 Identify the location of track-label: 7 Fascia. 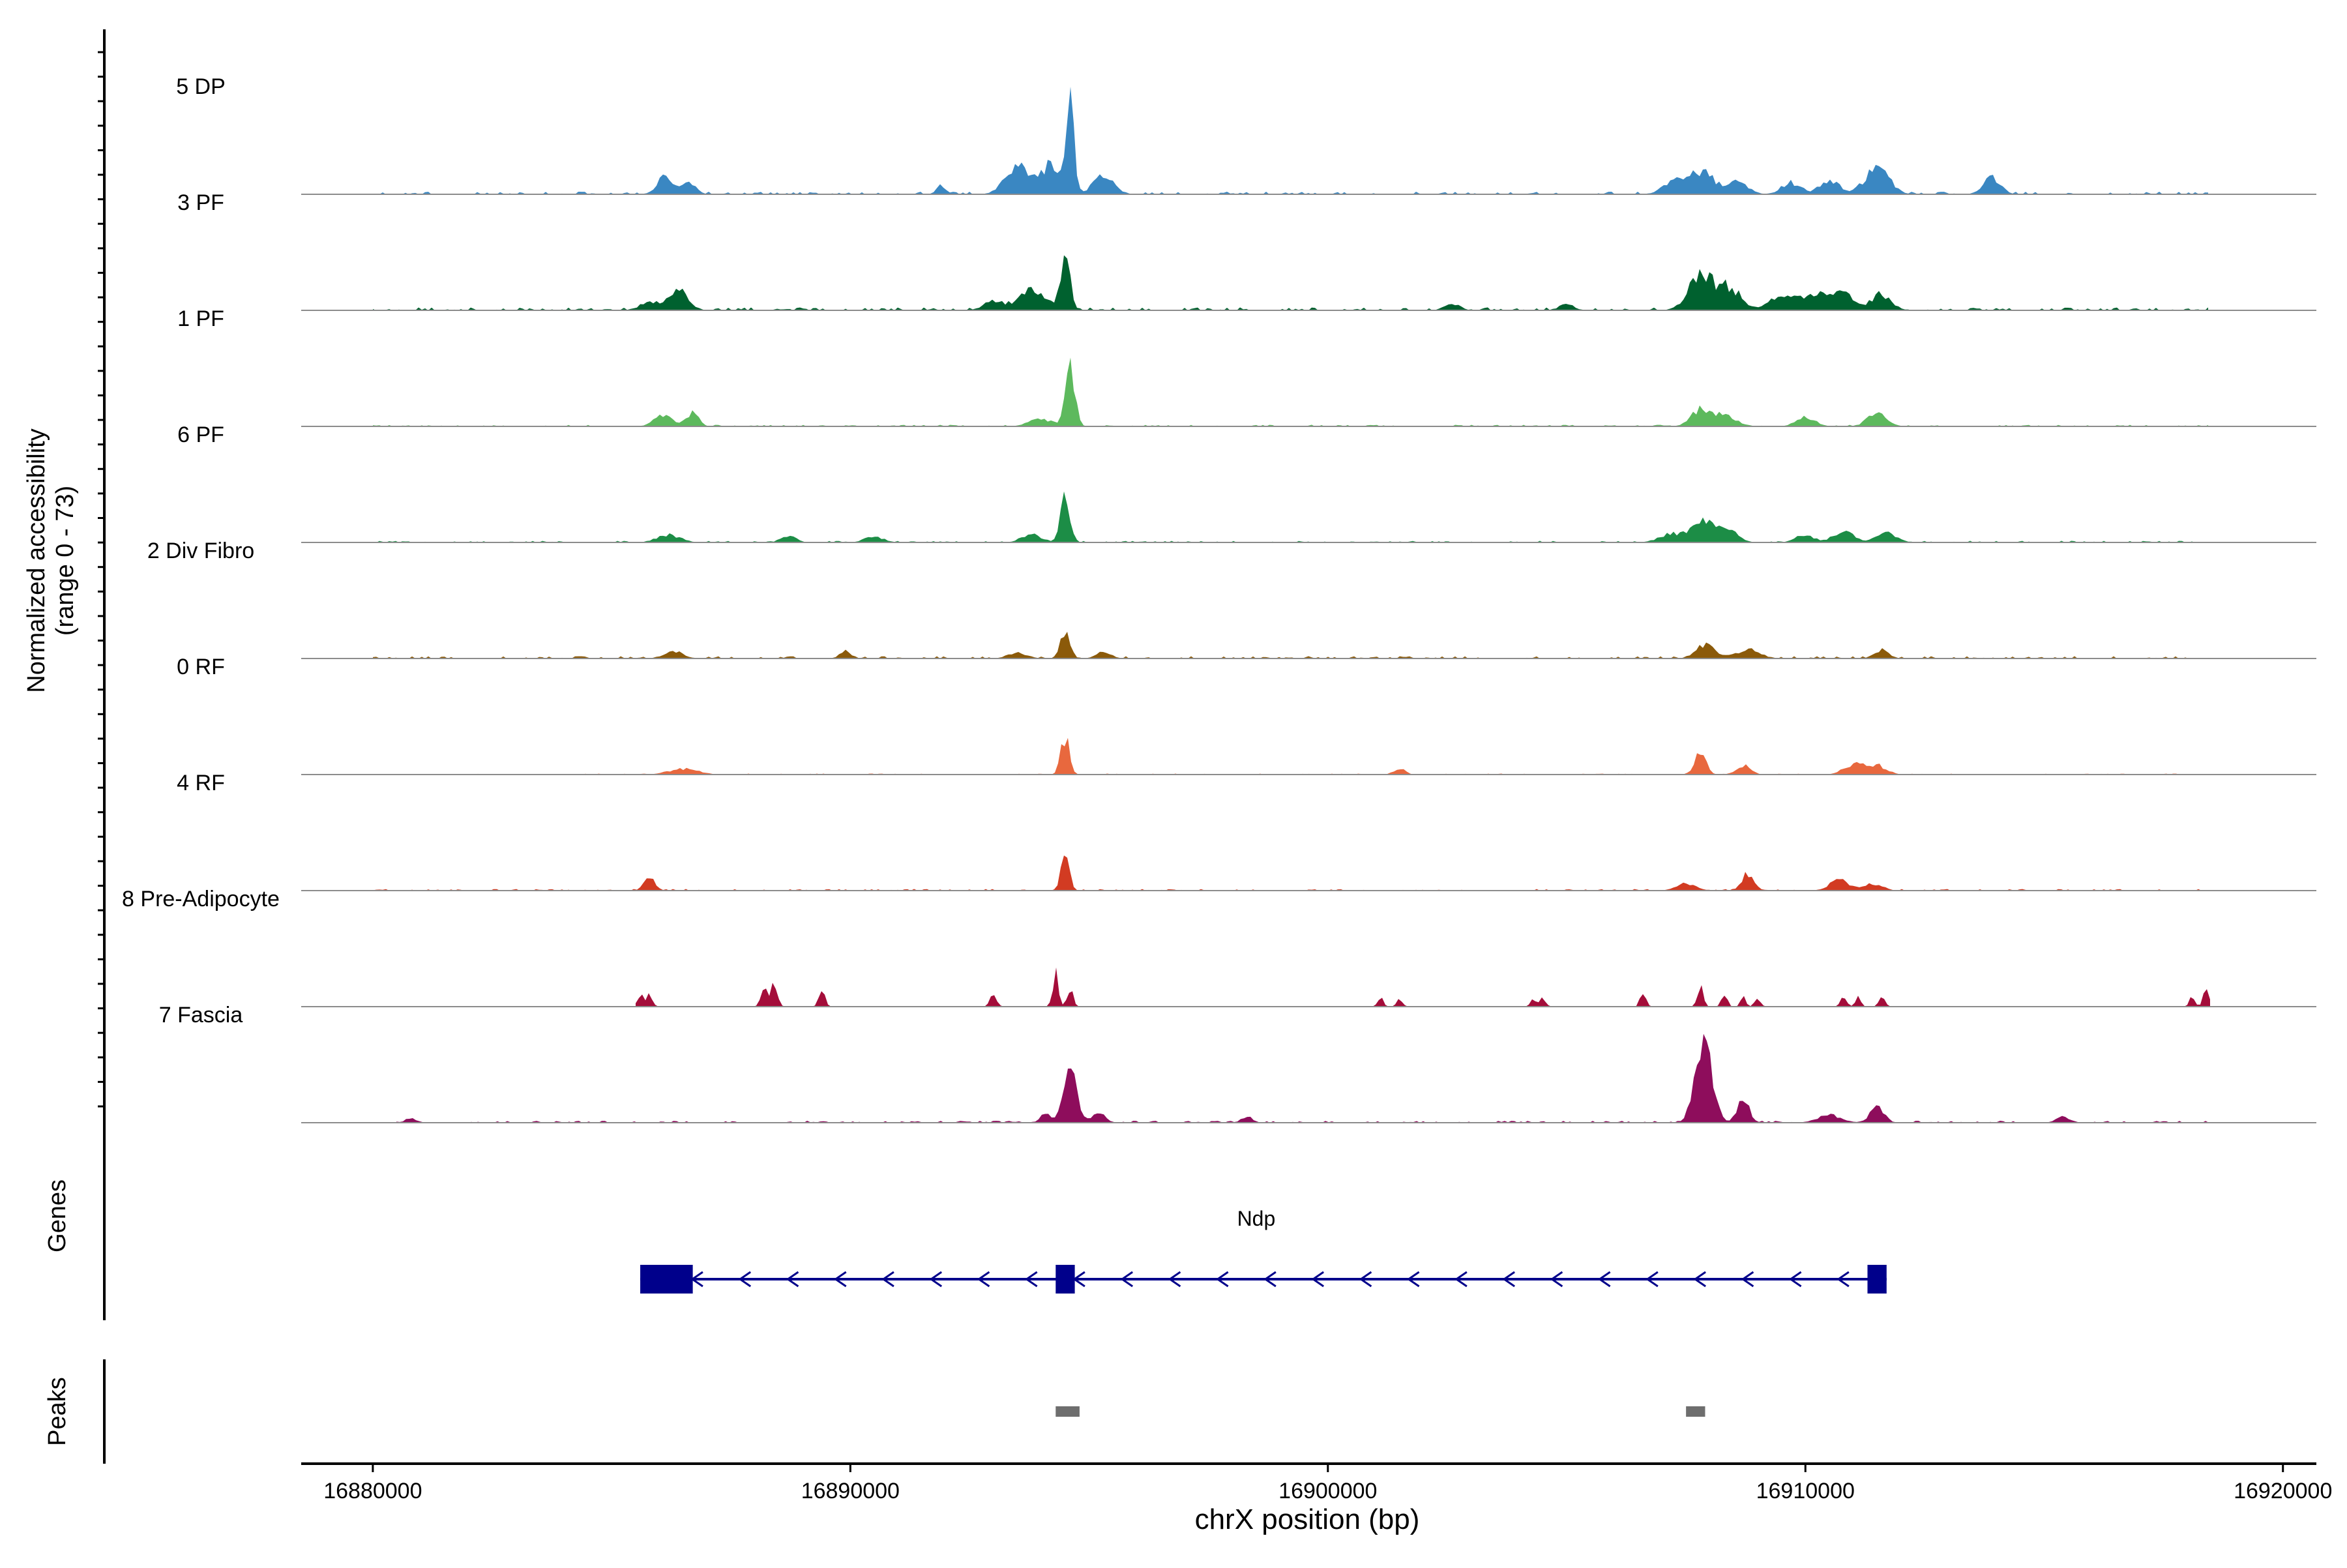
(201, 1016).